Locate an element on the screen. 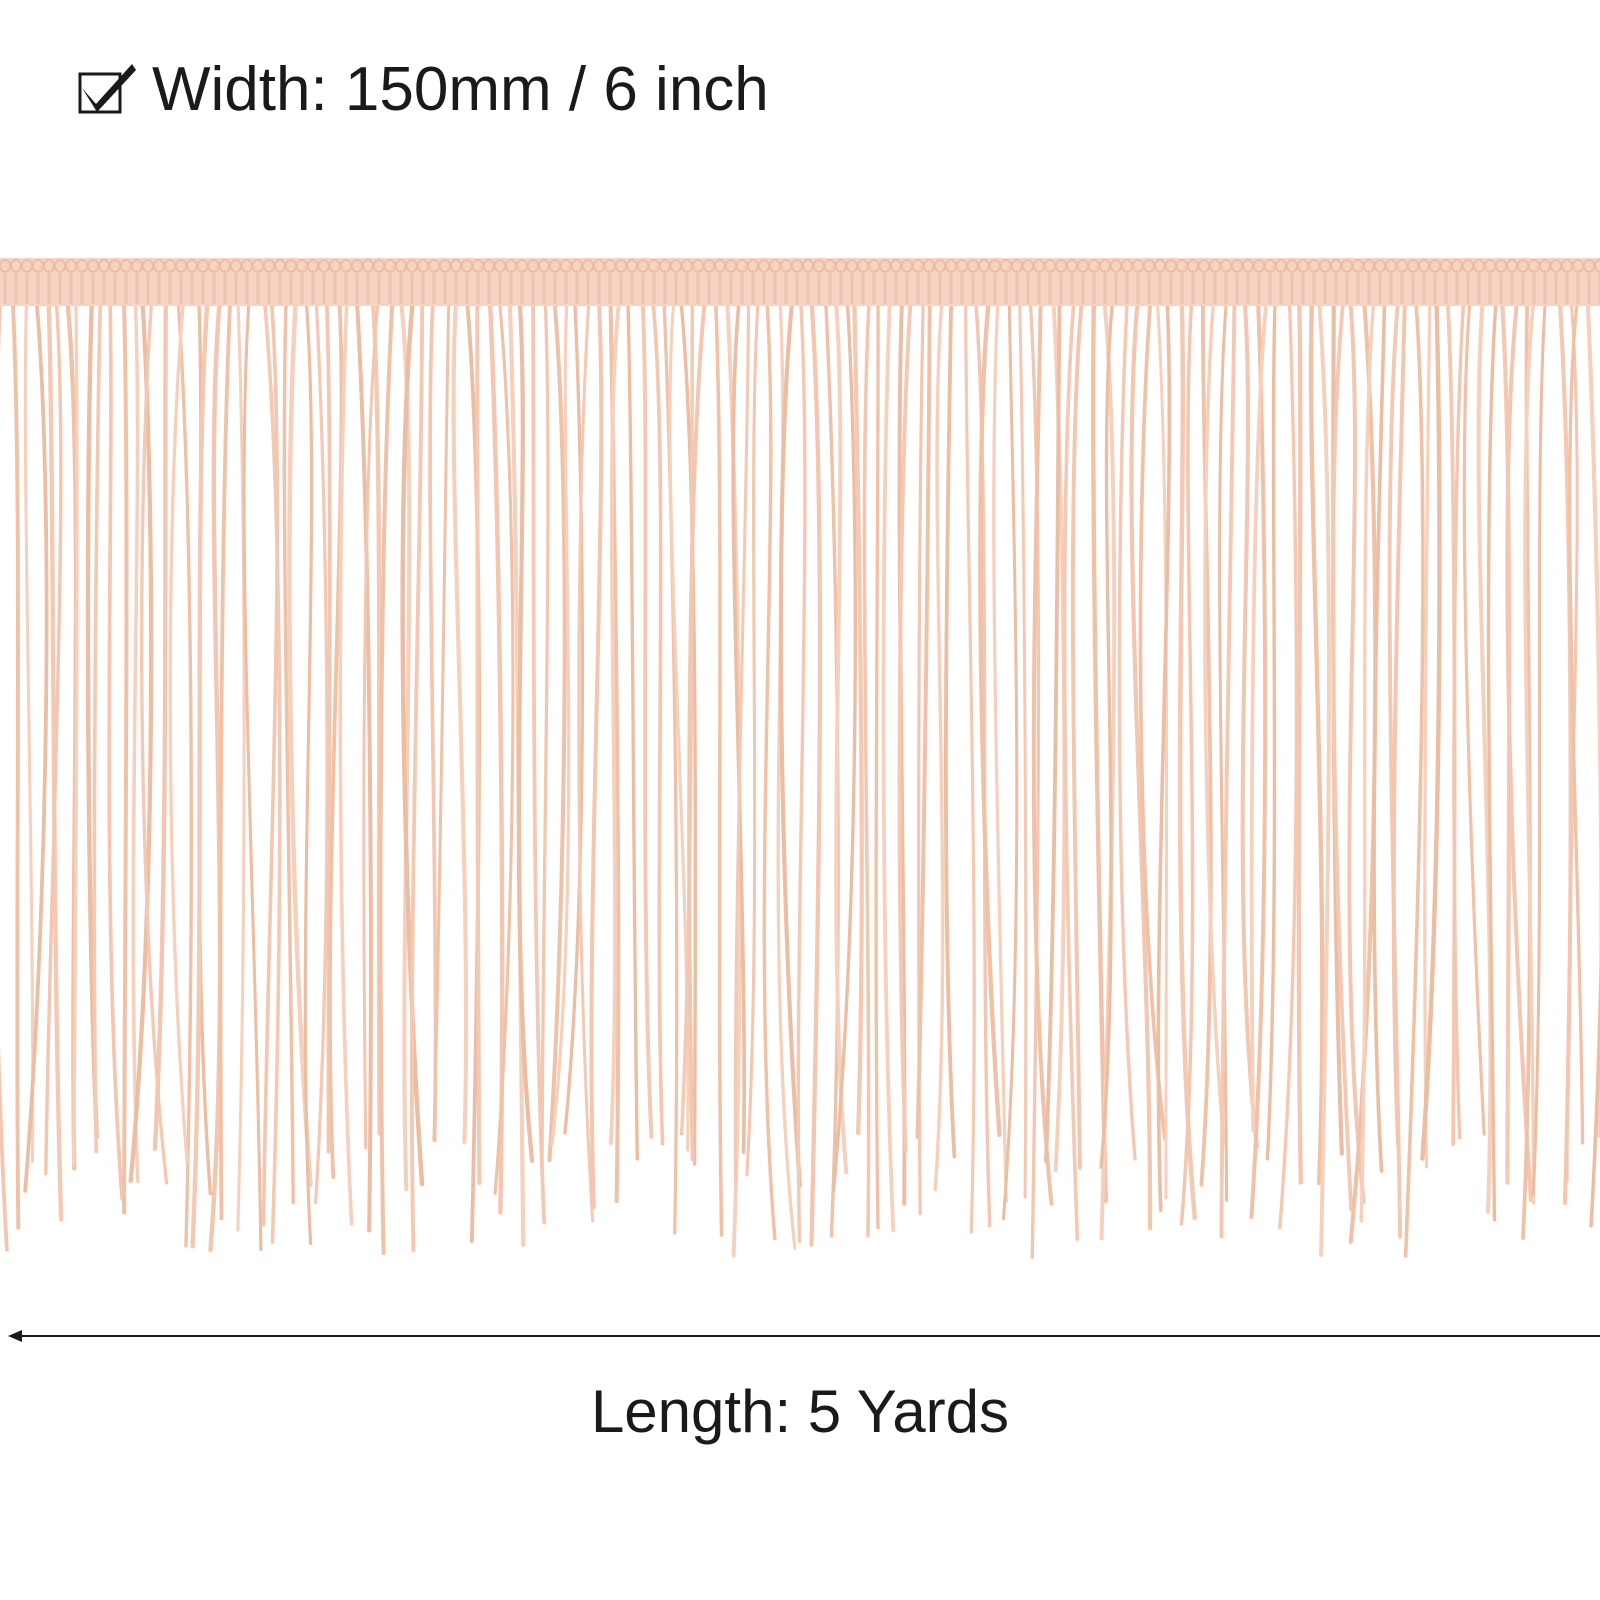  band-loop is located at coordinates (1597, 266).